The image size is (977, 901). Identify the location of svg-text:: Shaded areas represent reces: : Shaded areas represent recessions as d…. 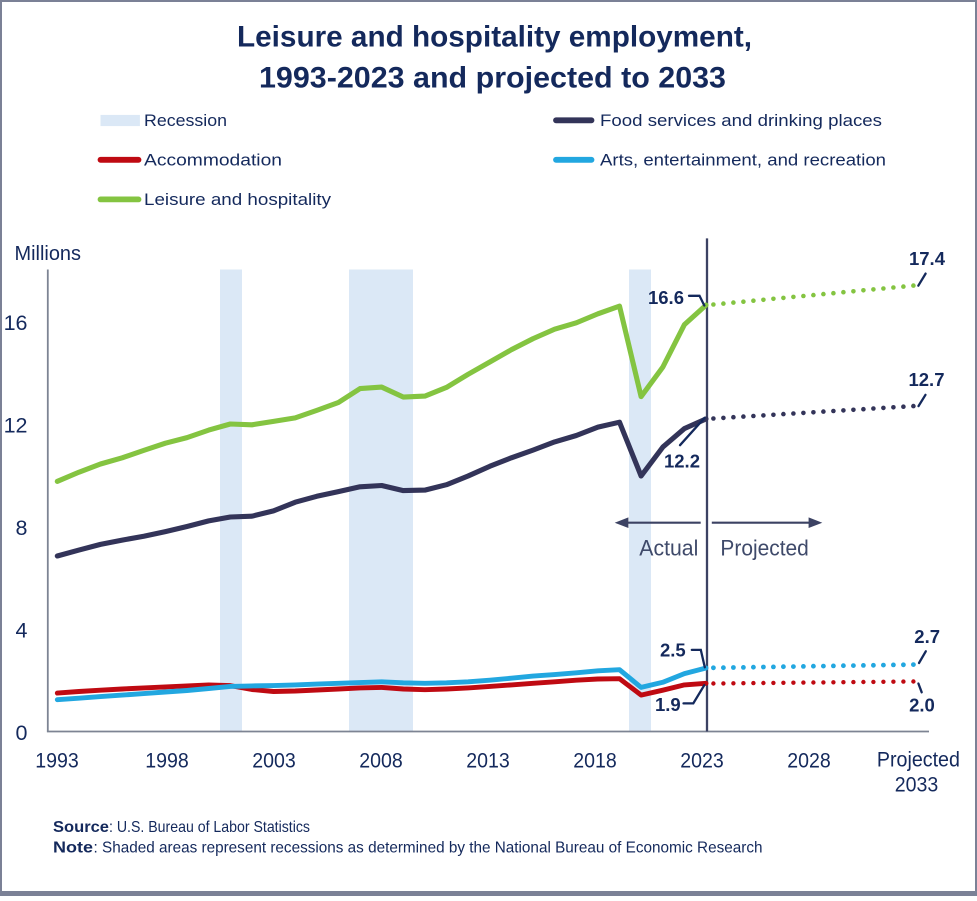
(428, 848).